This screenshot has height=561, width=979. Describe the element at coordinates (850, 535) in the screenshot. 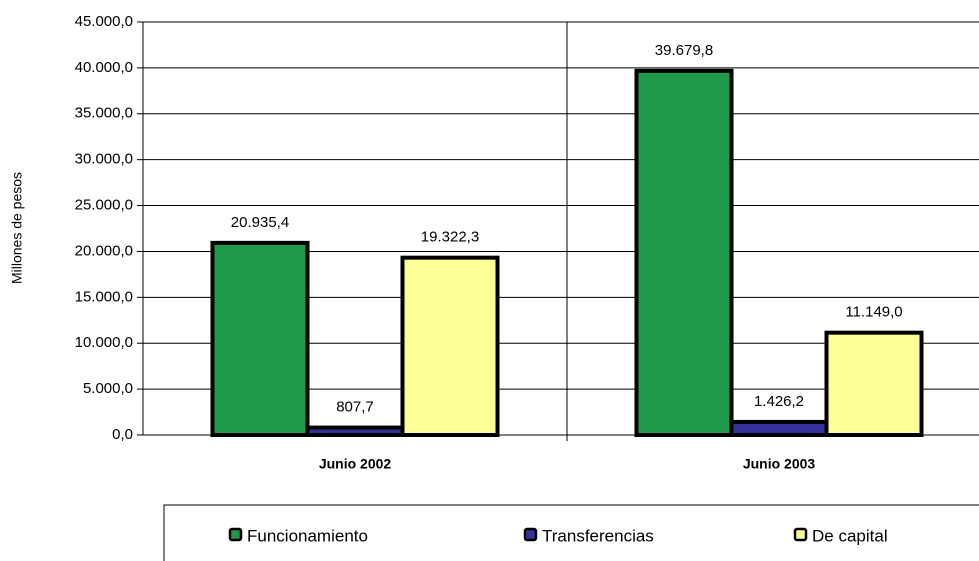

I see `legend-label: De capital` at that location.